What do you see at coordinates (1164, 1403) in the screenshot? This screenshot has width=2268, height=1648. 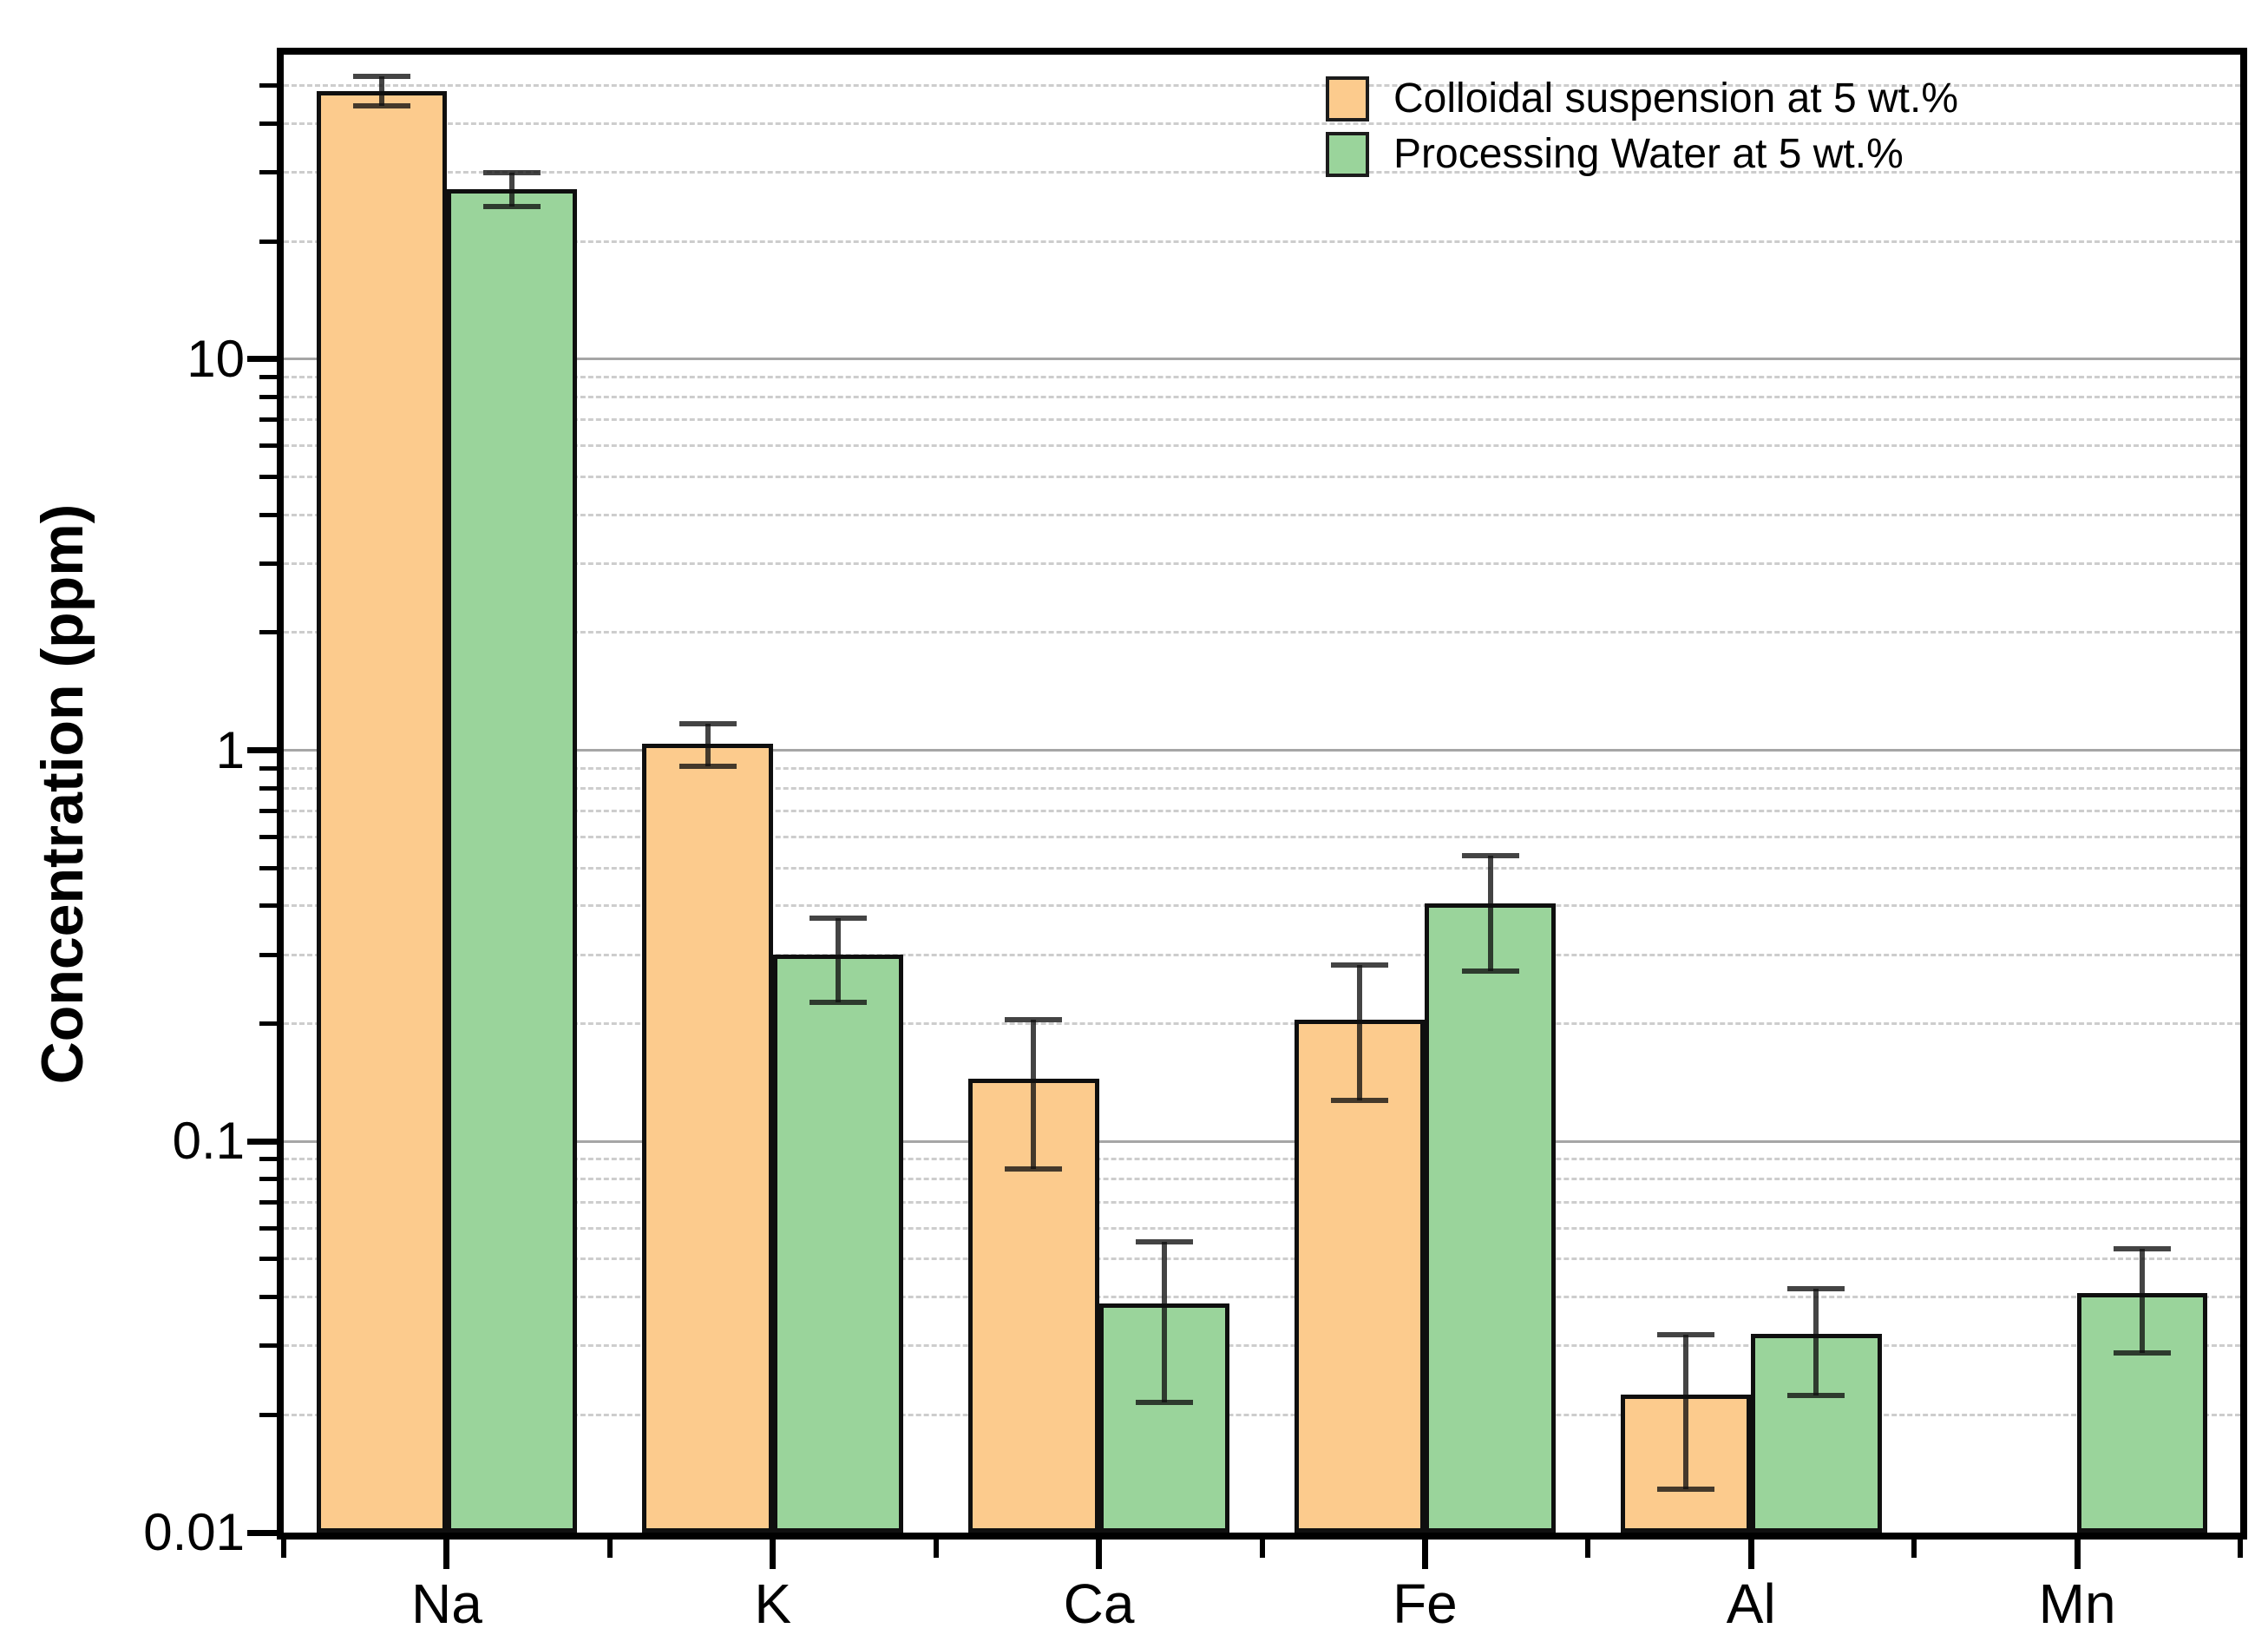 I see `error-bar-Ca-processing-cap-bottom` at bounding box center [1164, 1403].